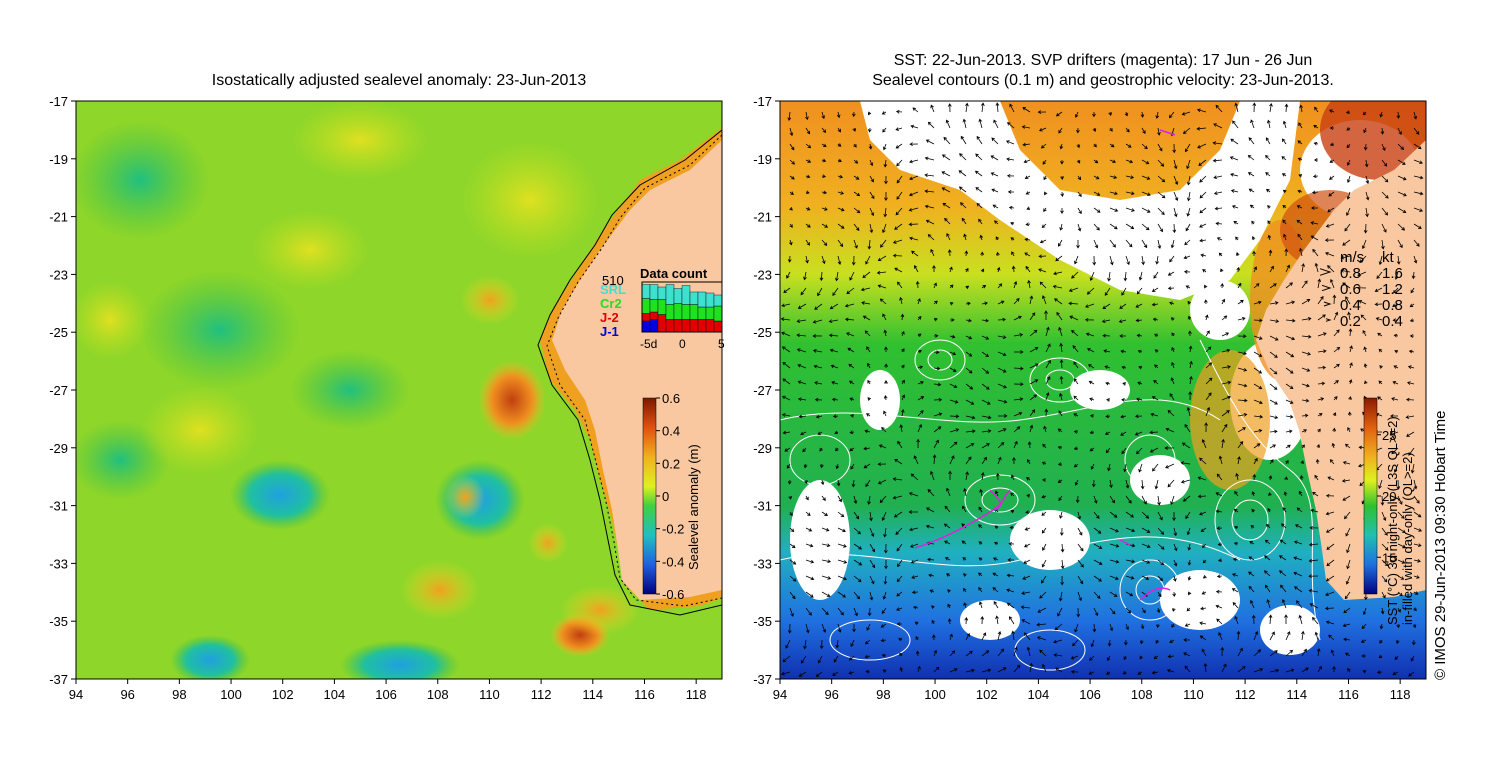 This screenshot has width=1500, height=780. What do you see at coordinates (1350, 273) in the screenshot?
I see `speed-legend-ms: 0.8` at bounding box center [1350, 273].